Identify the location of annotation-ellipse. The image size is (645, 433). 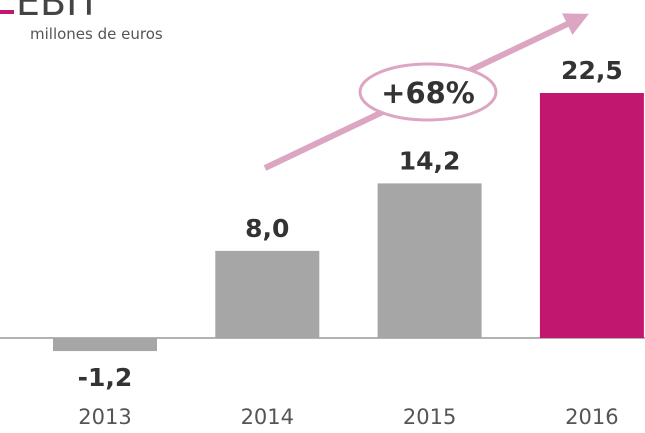
(428, 92).